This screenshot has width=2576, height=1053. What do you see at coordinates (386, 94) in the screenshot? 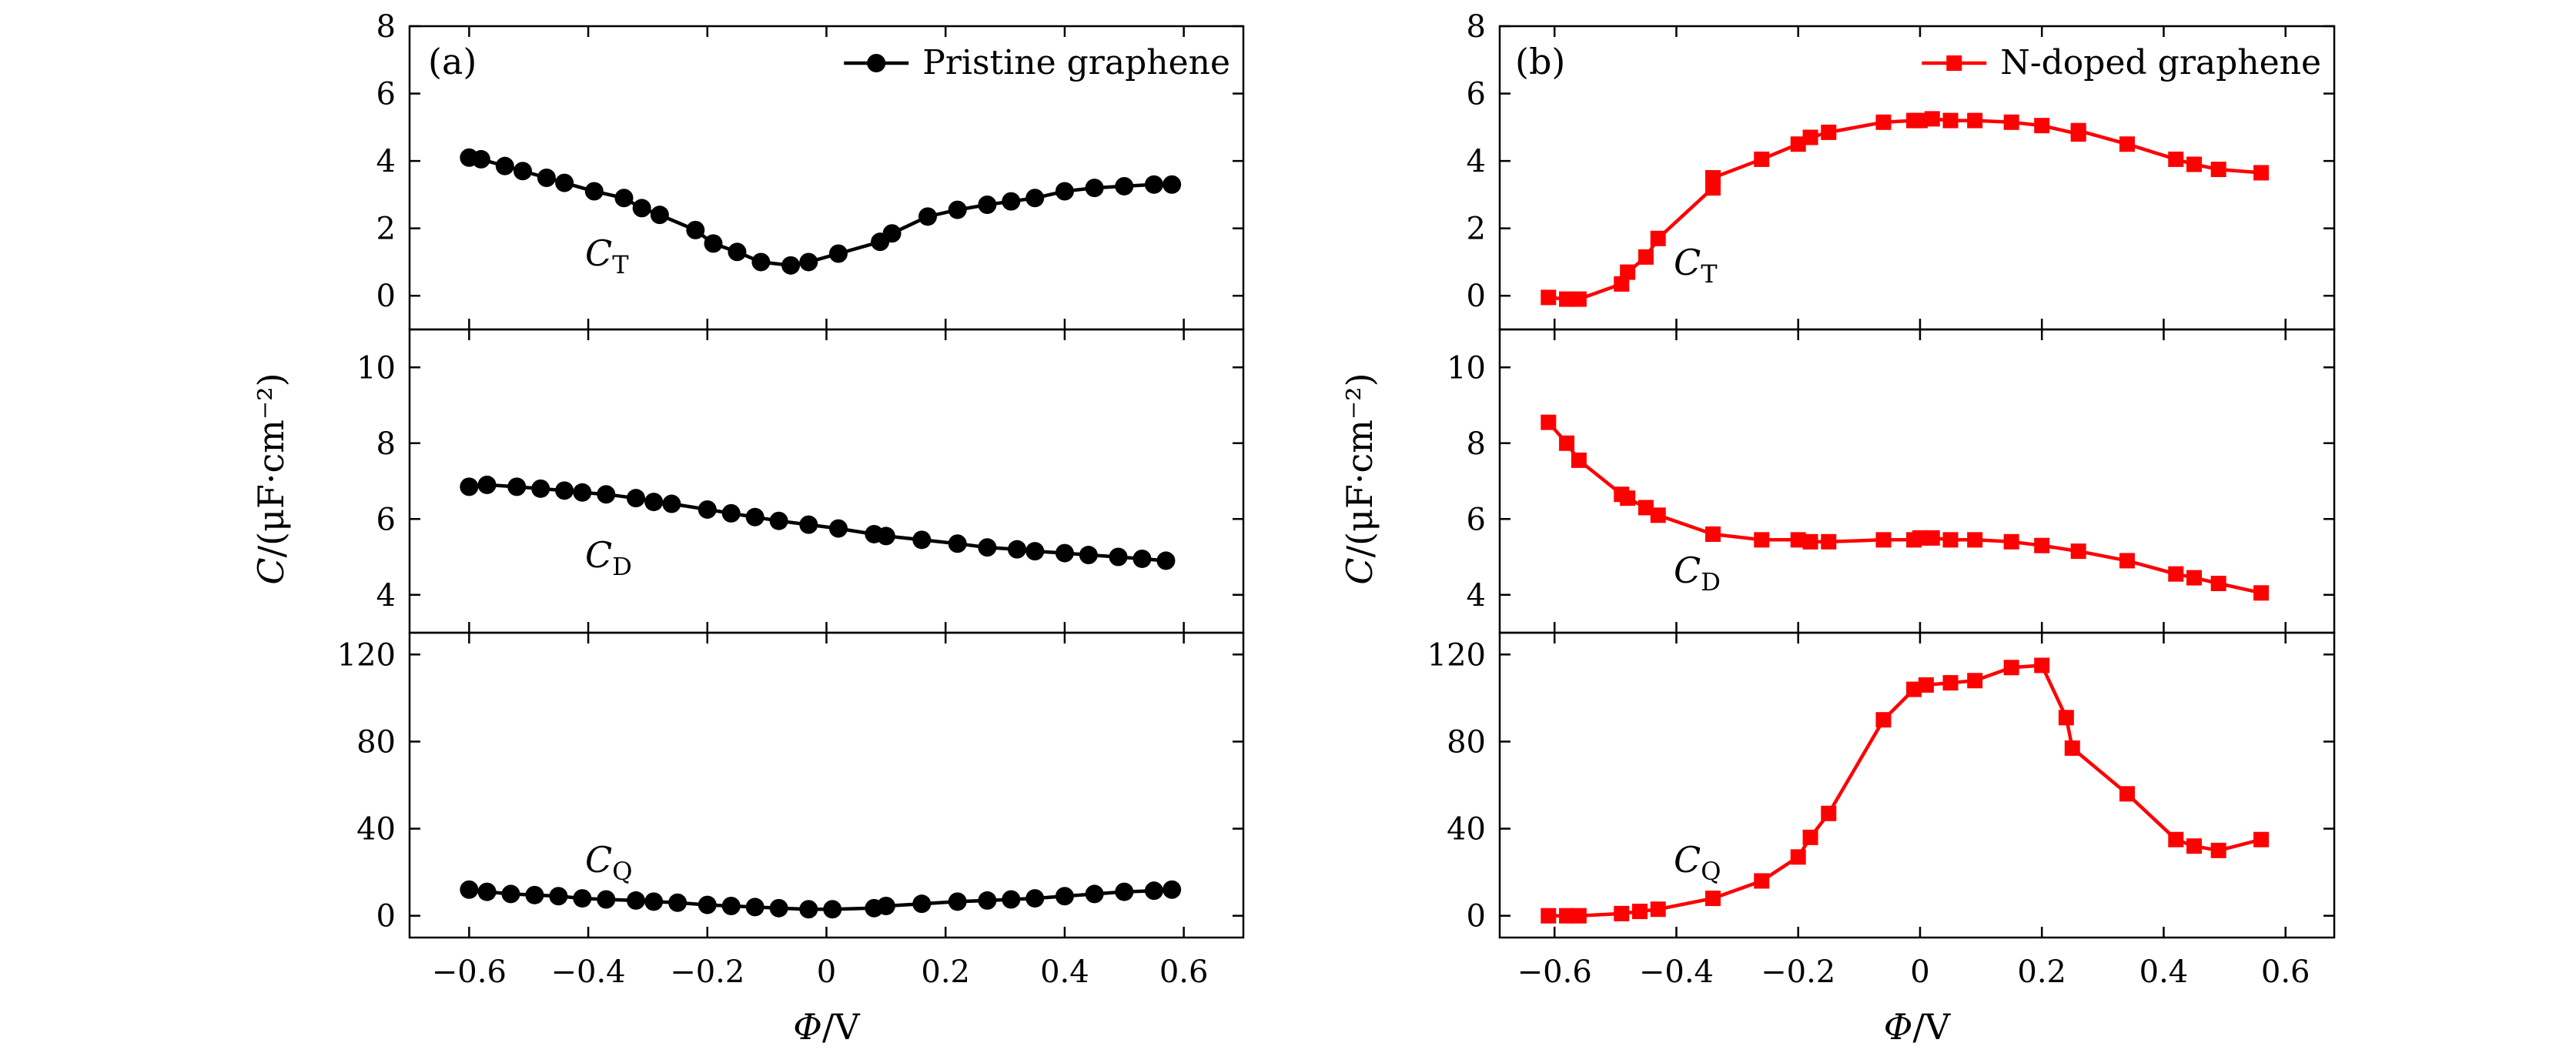
I see `y-tick-label: 6` at bounding box center [386, 94].